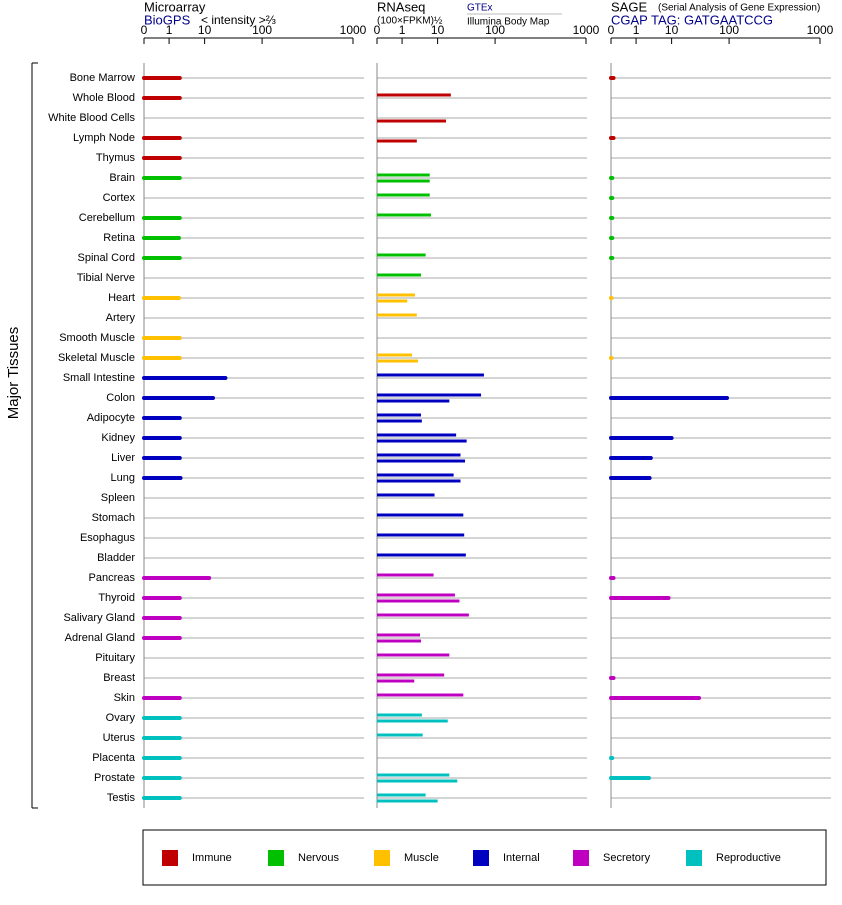 This screenshot has width=842, height=905. Describe the element at coordinates (627, 858) in the screenshot. I see `legend-label: Secretory` at that location.